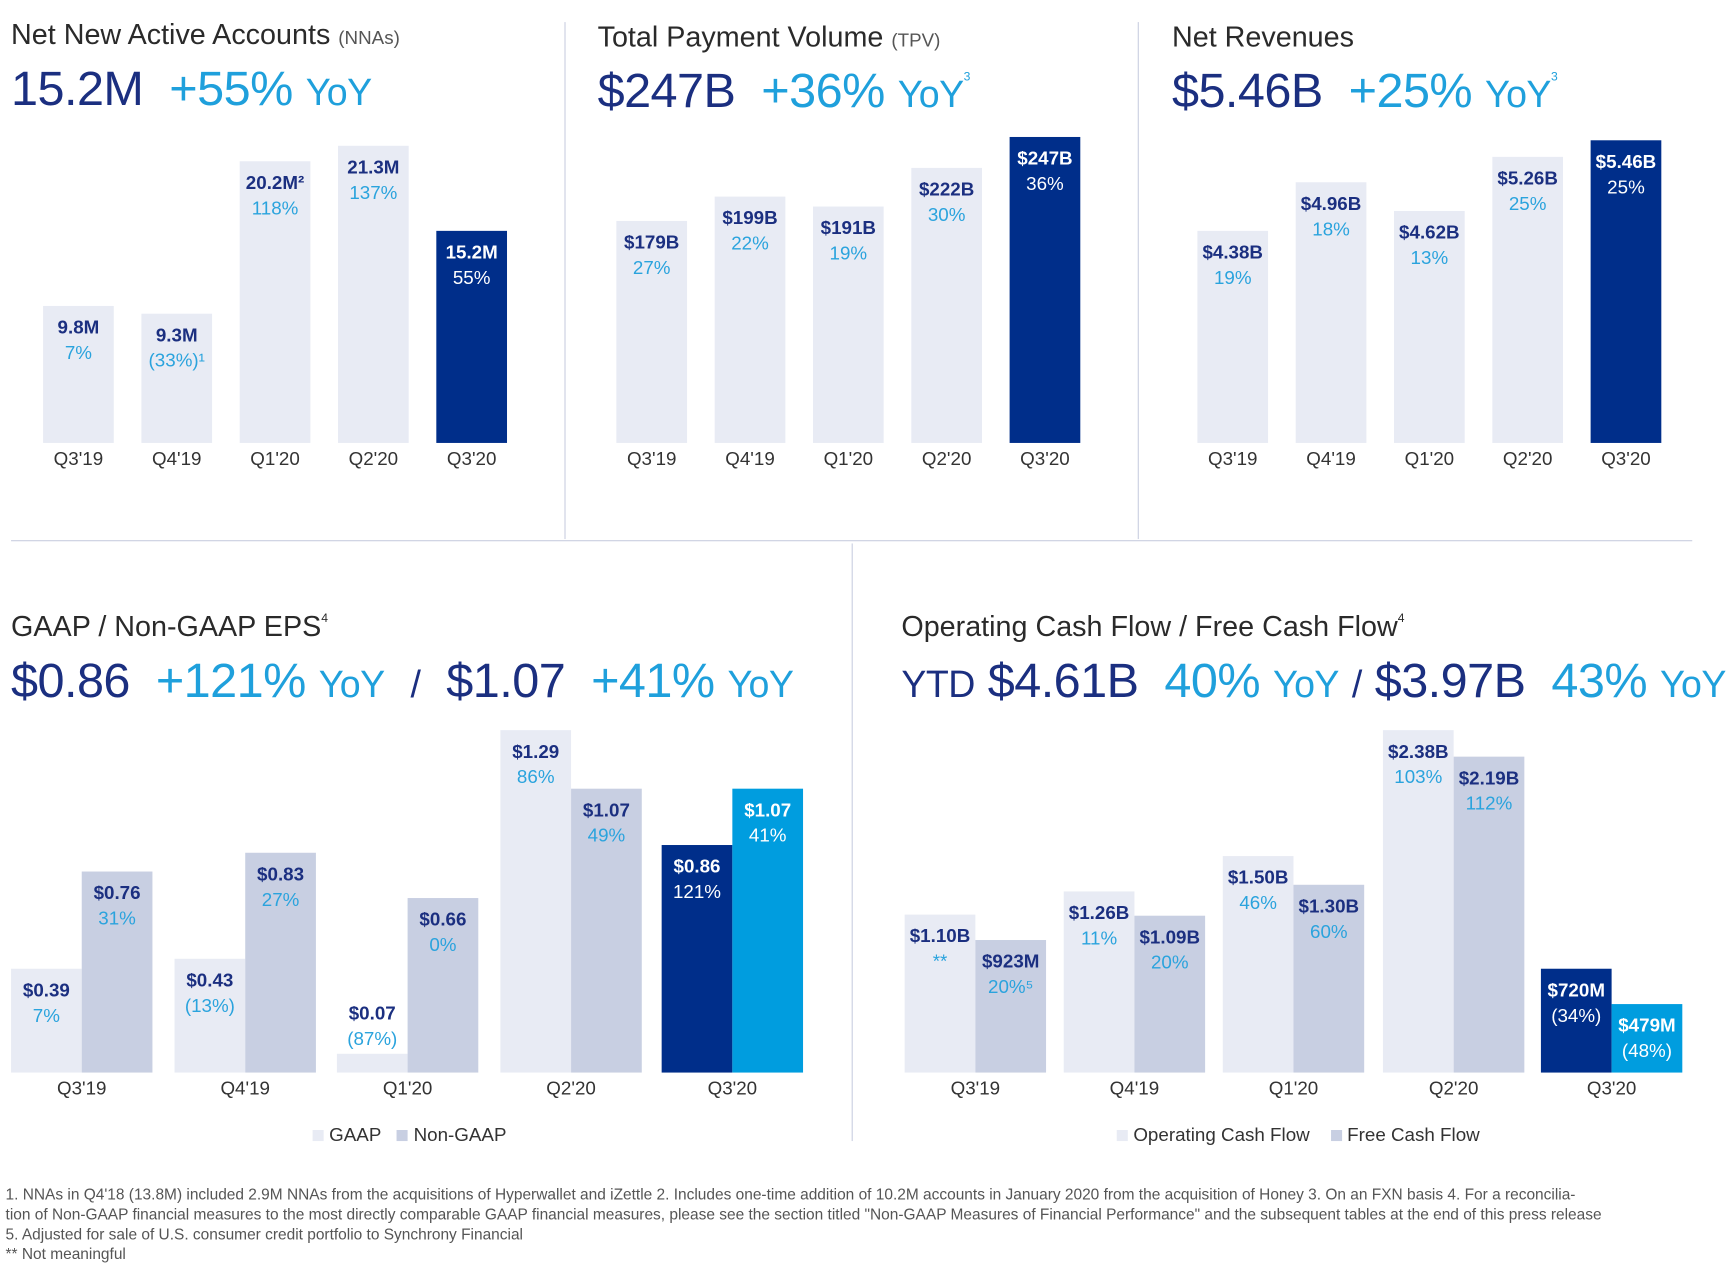 This screenshot has width=1732, height=1270. What do you see at coordinates (65, 1253) in the screenshot?
I see `footnote-line: ** Not meaningful` at bounding box center [65, 1253].